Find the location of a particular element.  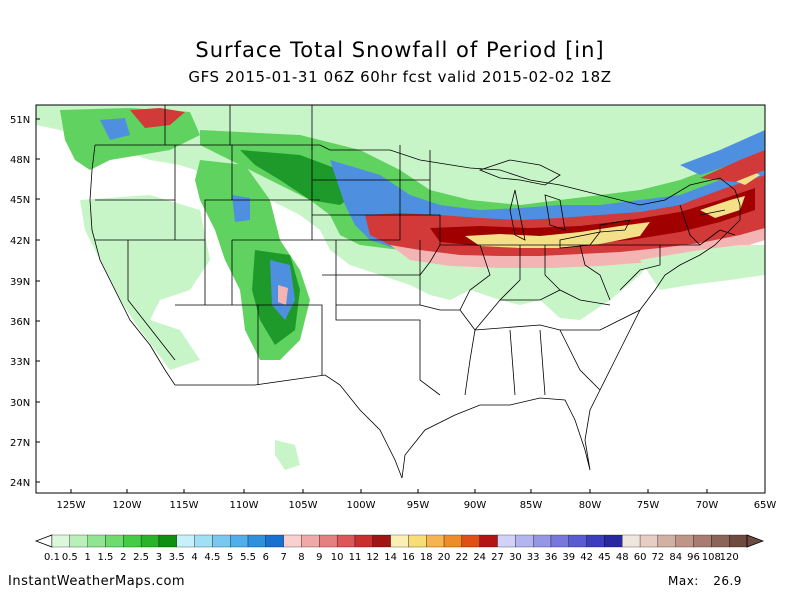

lon-label: 110W is located at coordinates (244, 505).